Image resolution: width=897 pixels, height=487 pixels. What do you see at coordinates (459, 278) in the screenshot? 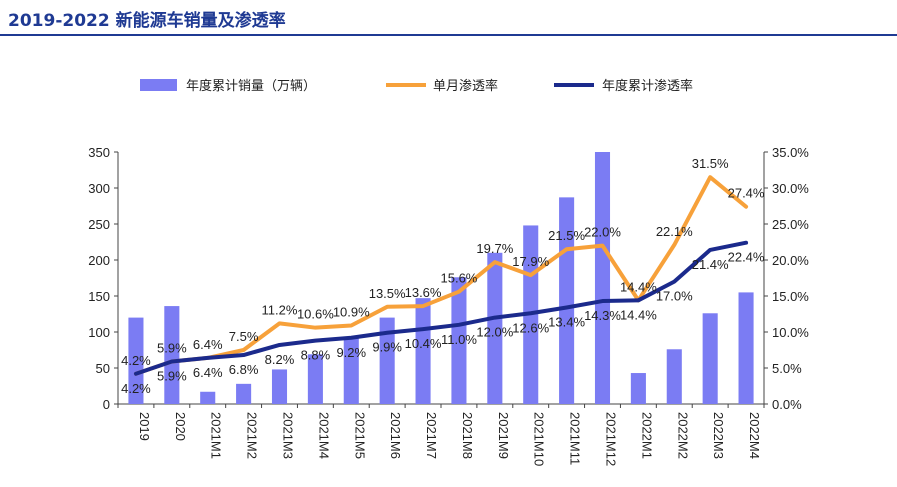
I see `monthly-data-label: 15.6%` at bounding box center [459, 278].